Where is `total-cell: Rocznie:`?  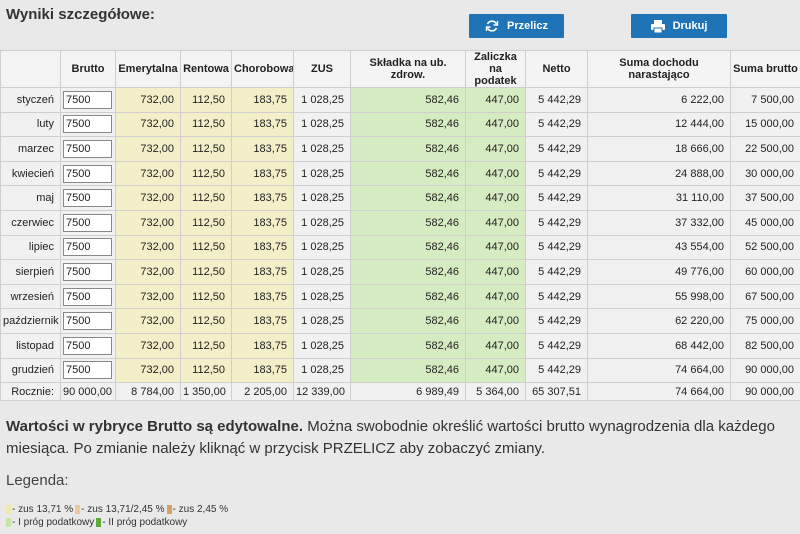 total-cell: Rocznie: is located at coordinates (30, 392).